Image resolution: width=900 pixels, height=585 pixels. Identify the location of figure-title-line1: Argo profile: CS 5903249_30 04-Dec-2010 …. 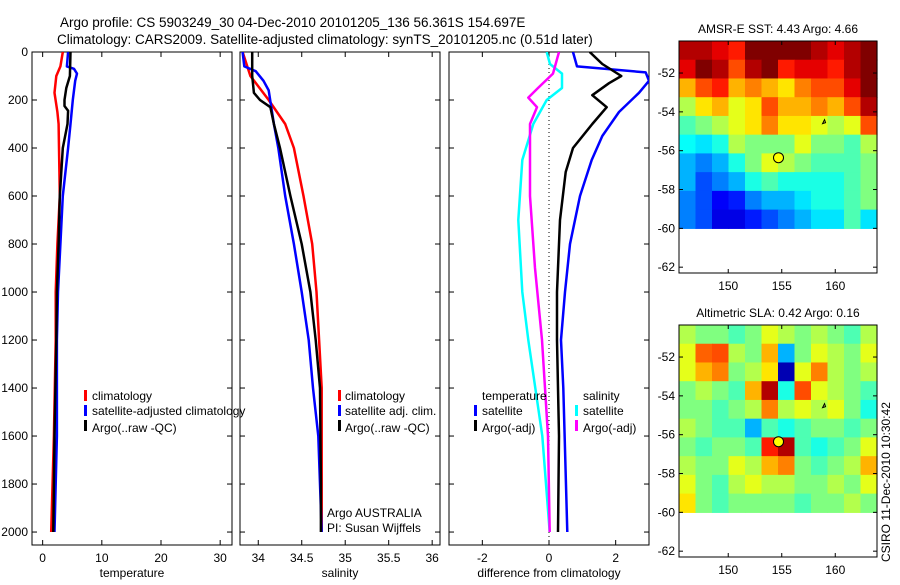
(292, 22).